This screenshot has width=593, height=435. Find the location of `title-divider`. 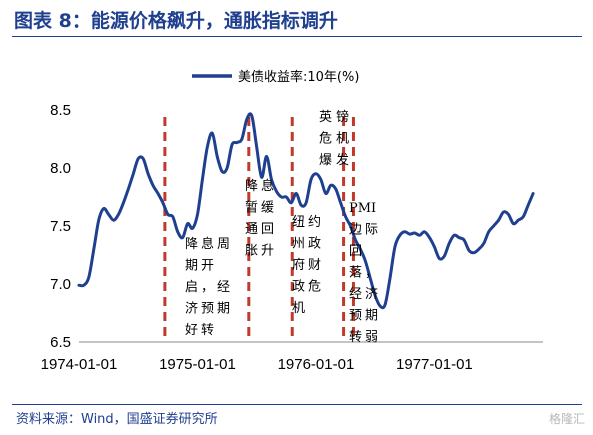

title-divider is located at coordinates (297, 36).